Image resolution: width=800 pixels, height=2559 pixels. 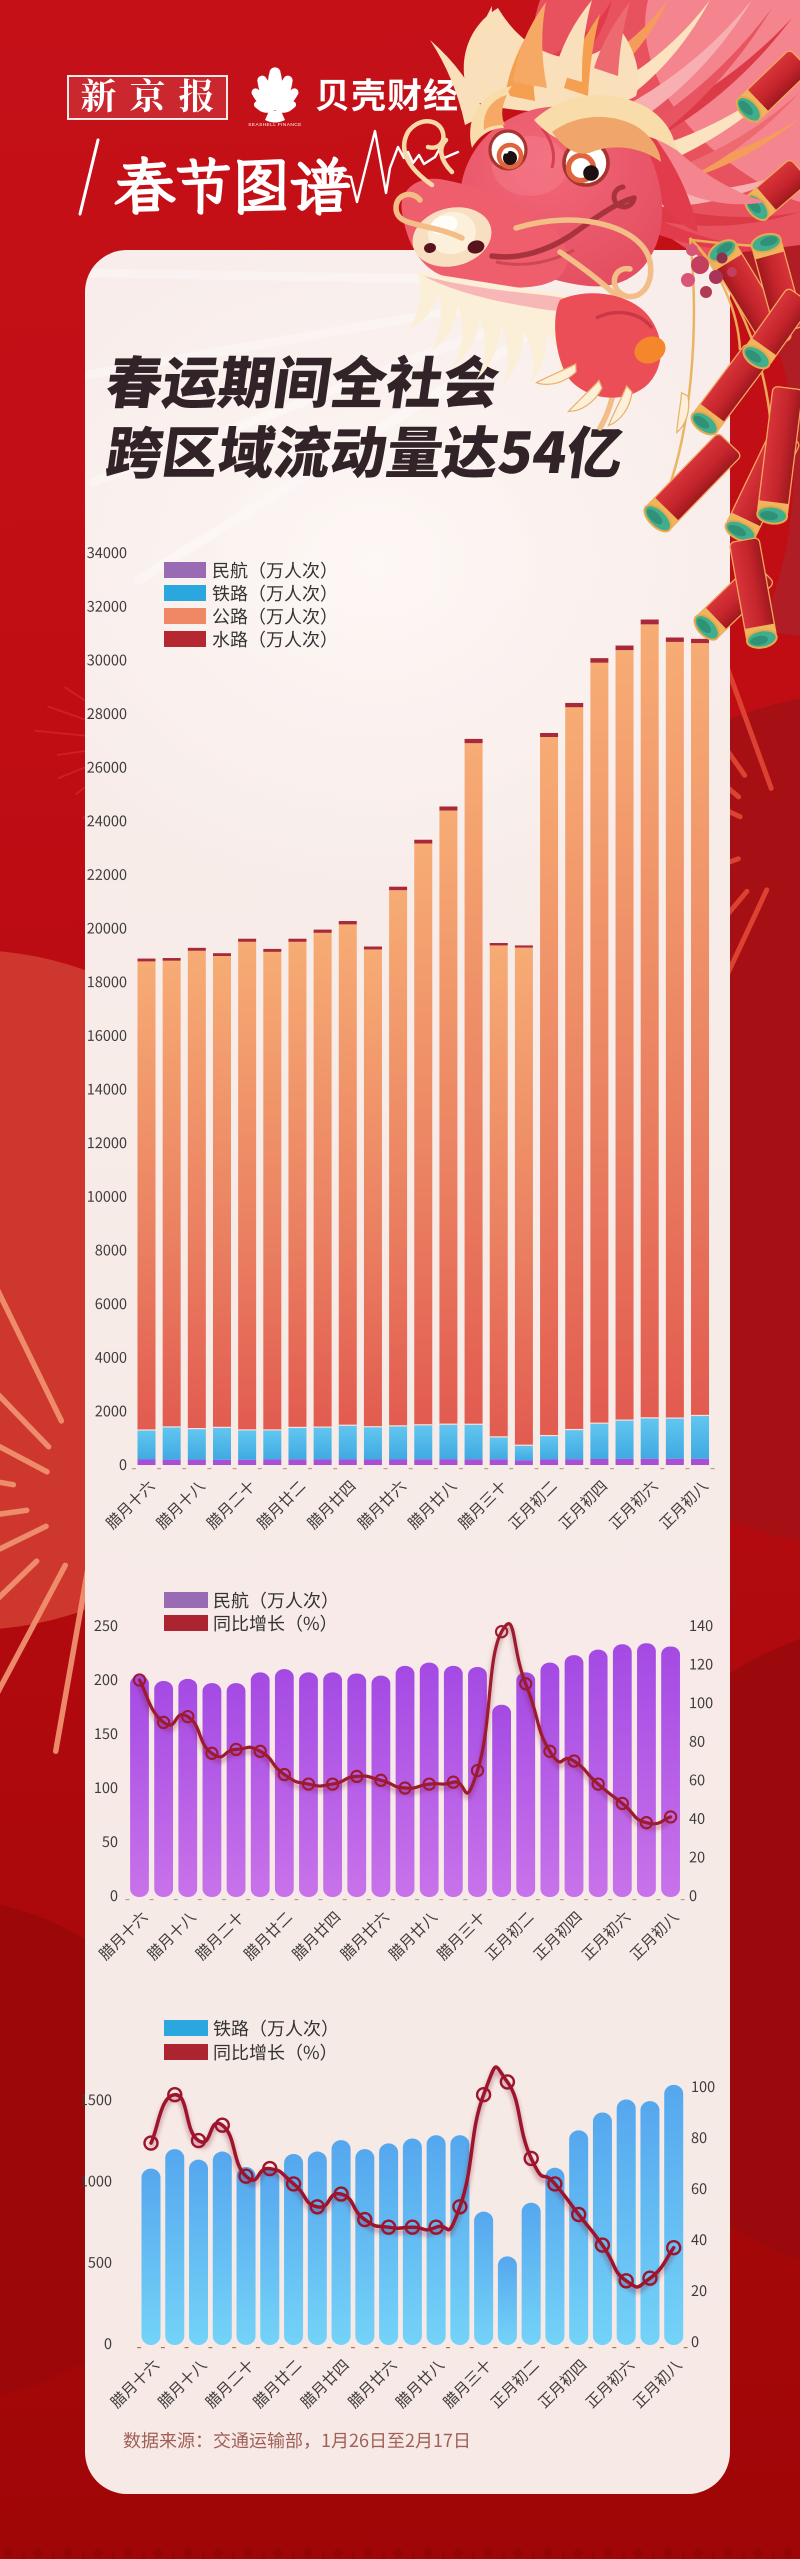 I want to click on svg-text: SEASHELL FINANCE, so click(x=274, y=125).